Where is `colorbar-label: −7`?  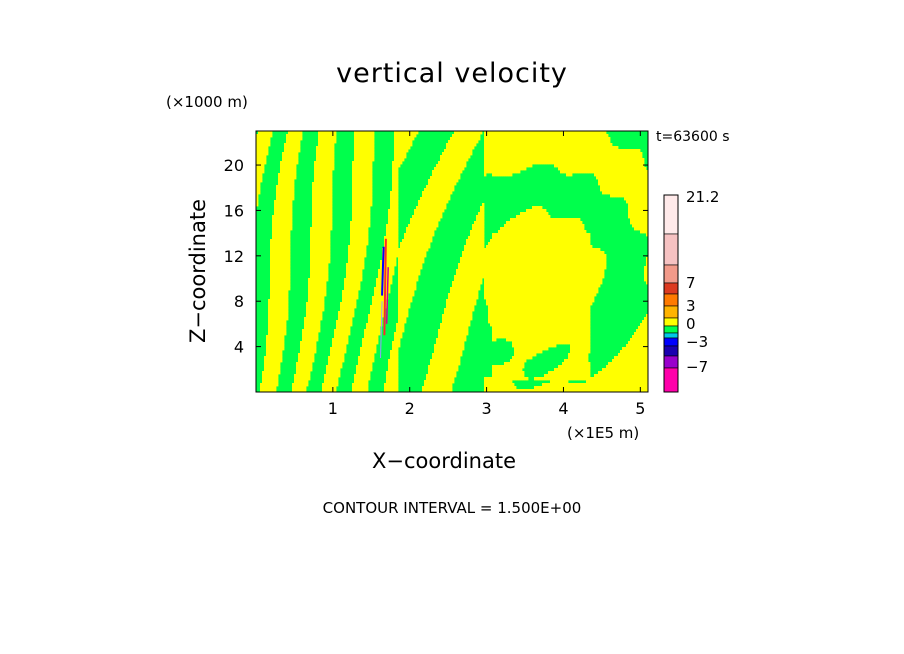
colorbar-label: −7 is located at coordinates (697, 367).